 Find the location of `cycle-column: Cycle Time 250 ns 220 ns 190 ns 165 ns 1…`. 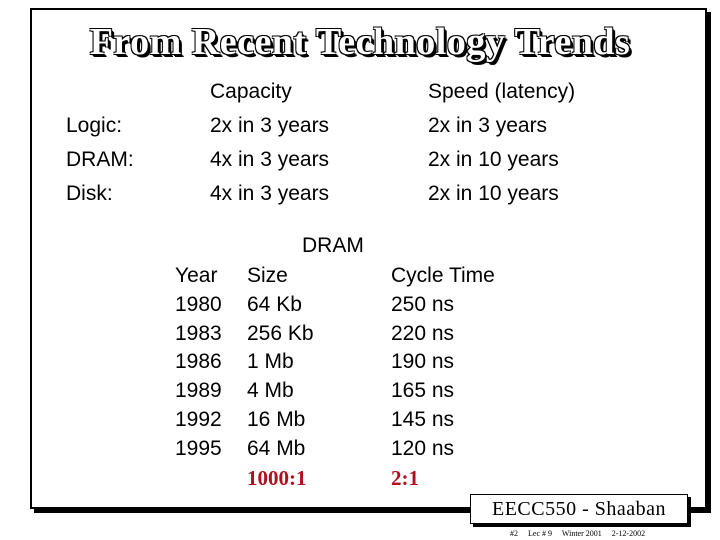

cycle-column: Cycle Time 250 ns 220 ns 190 ns 165 ns 1… is located at coordinates (443, 377).